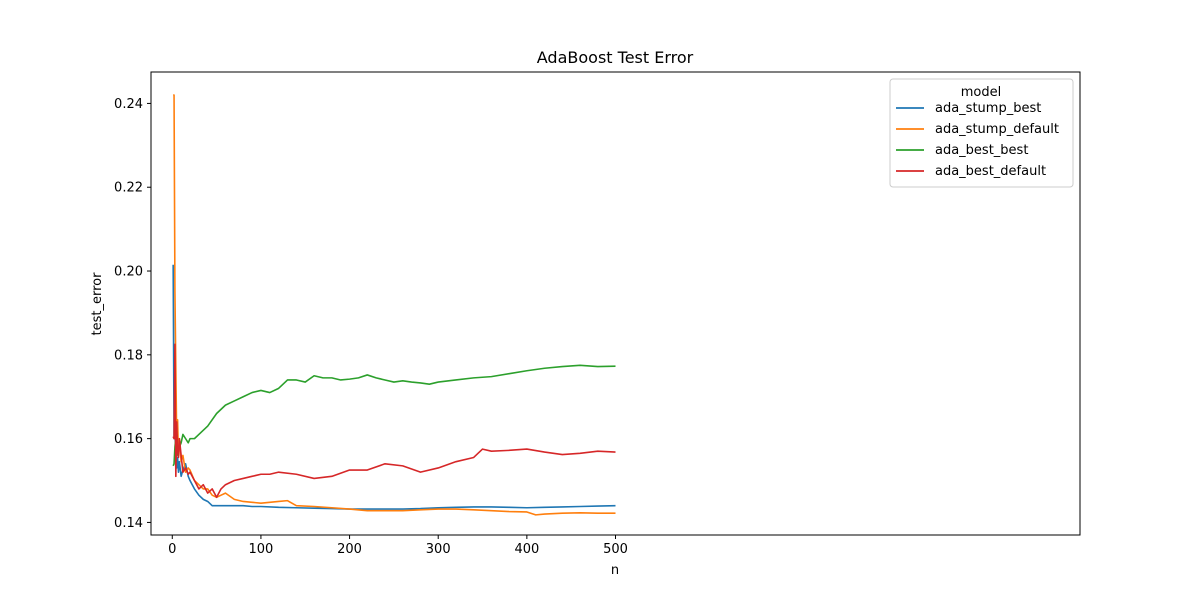 This screenshot has height=600, width=1200. What do you see at coordinates (988, 108) in the screenshot?
I see `legend-label: ada_stump_best` at bounding box center [988, 108].